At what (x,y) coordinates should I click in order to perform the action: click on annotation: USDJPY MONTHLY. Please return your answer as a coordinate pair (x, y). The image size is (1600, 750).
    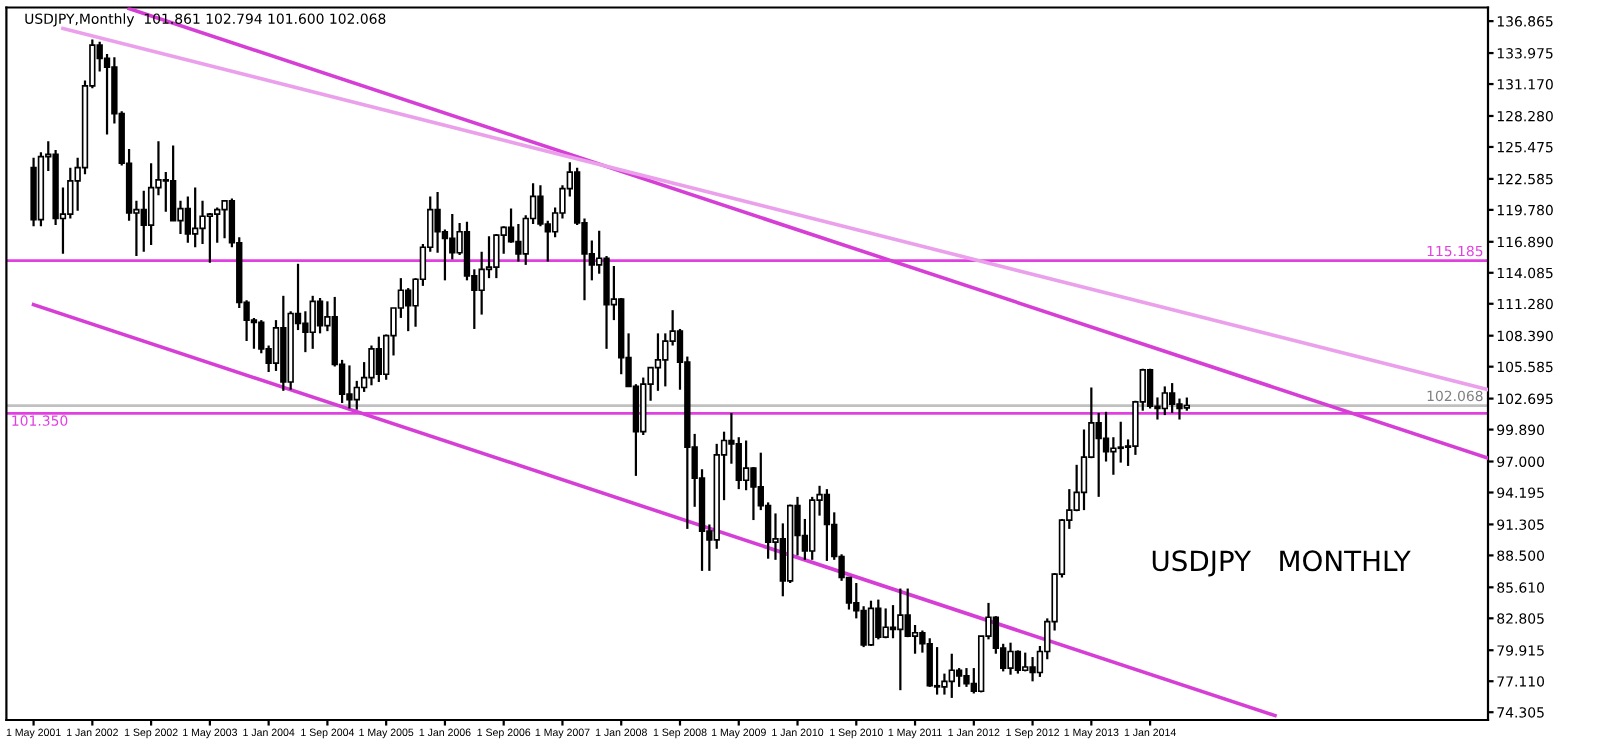
    Looking at the image, I should click on (1281, 563).